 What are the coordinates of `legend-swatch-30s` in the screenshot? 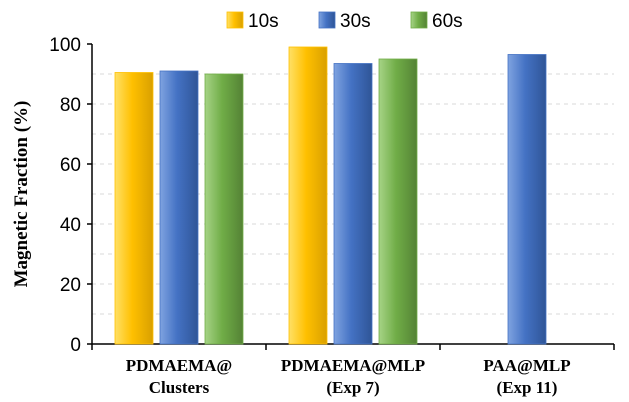 It's located at (327, 20).